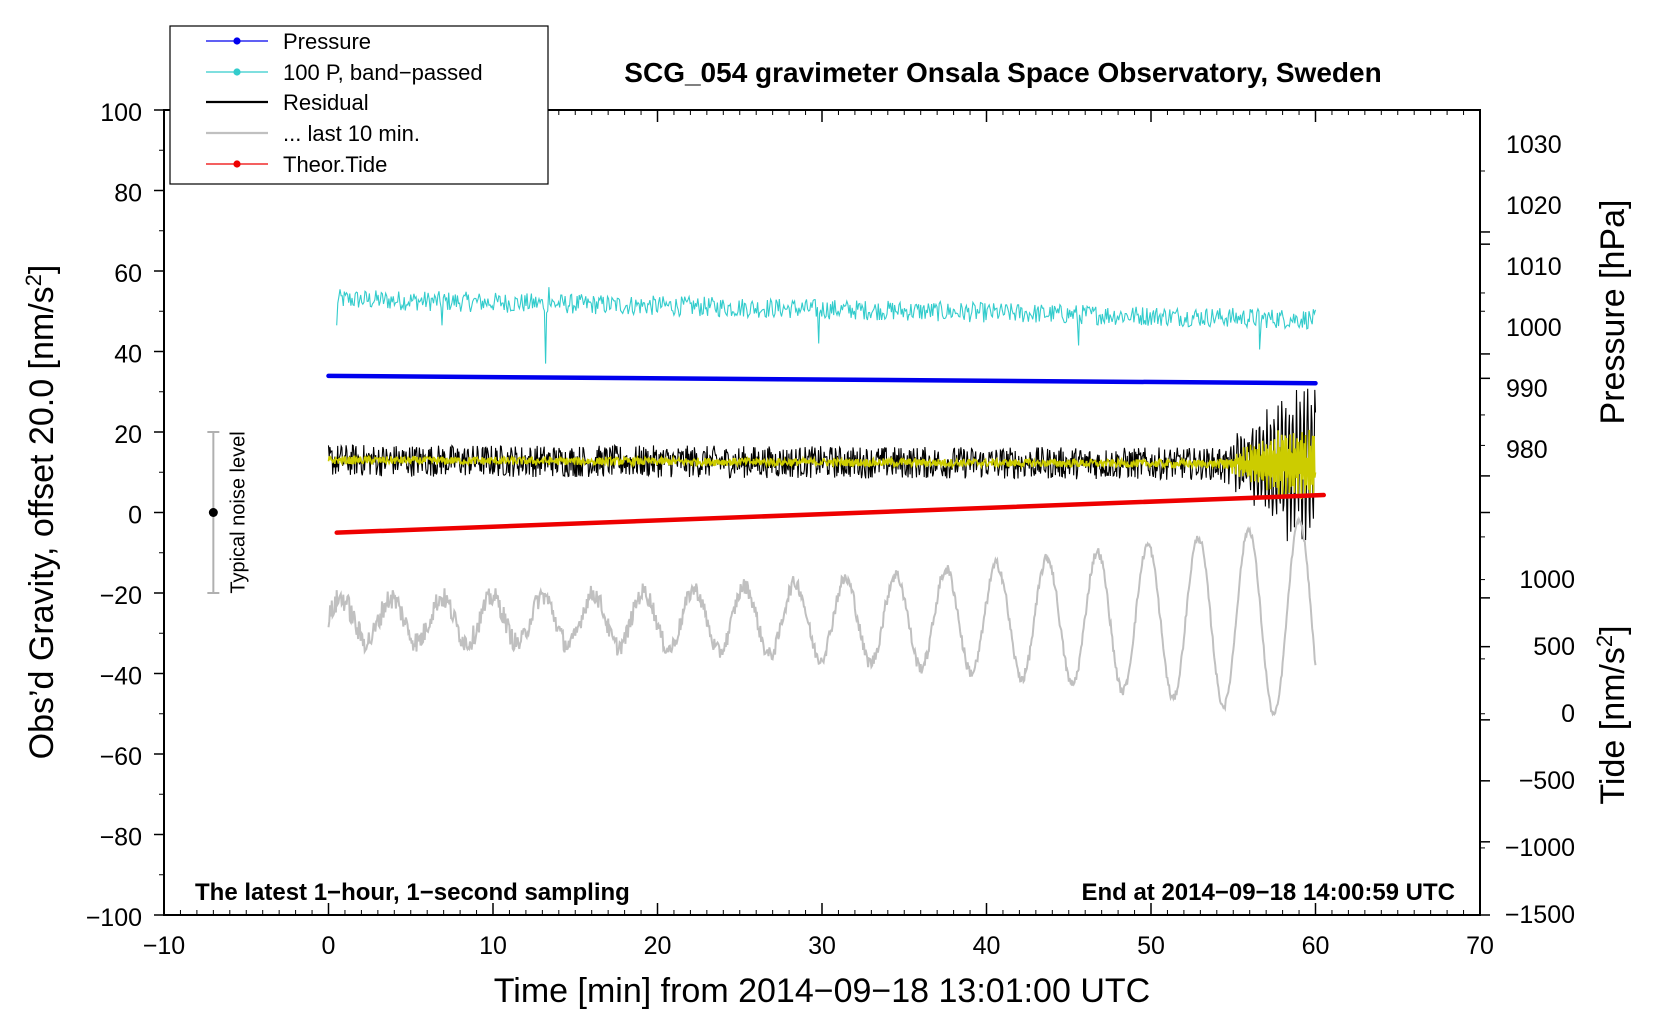  What do you see at coordinates (1534, 328) in the screenshot?
I see `pressure-tick-label: 1000` at bounding box center [1534, 328].